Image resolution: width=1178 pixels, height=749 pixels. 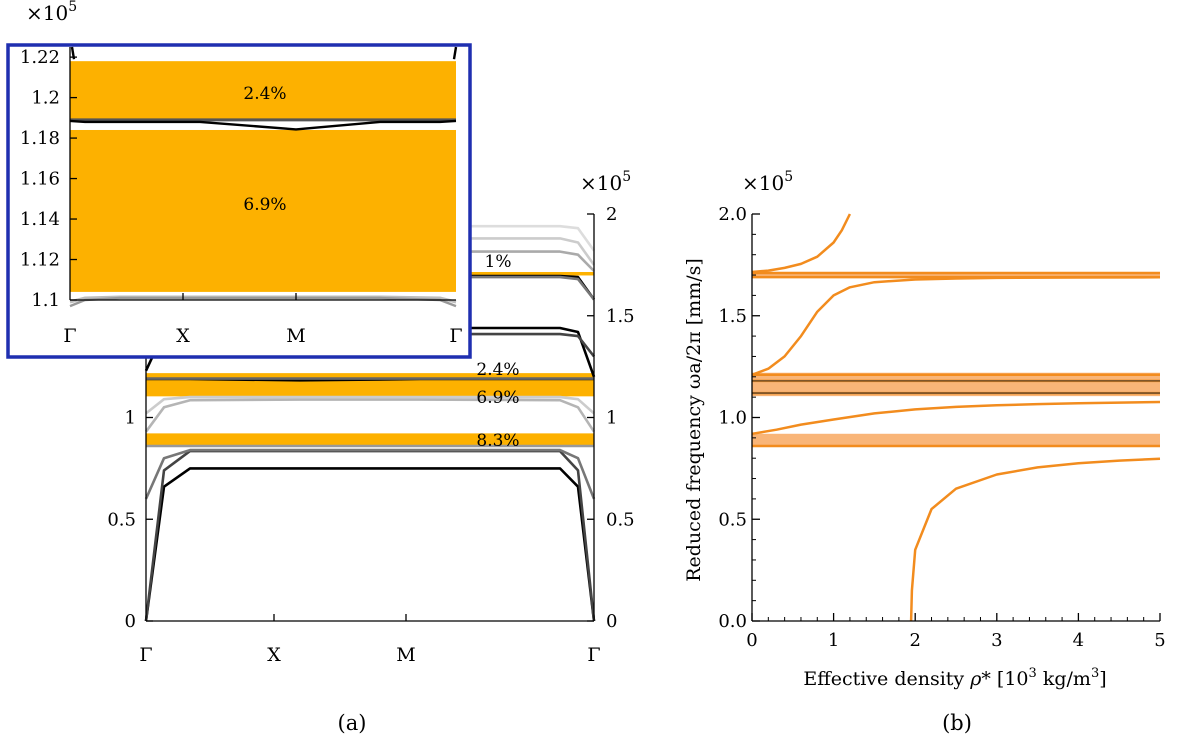 What do you see at coordinates (996, 640) in the screenshot?
I see `x-tick-label: 3` at bounding box center [996, 640].